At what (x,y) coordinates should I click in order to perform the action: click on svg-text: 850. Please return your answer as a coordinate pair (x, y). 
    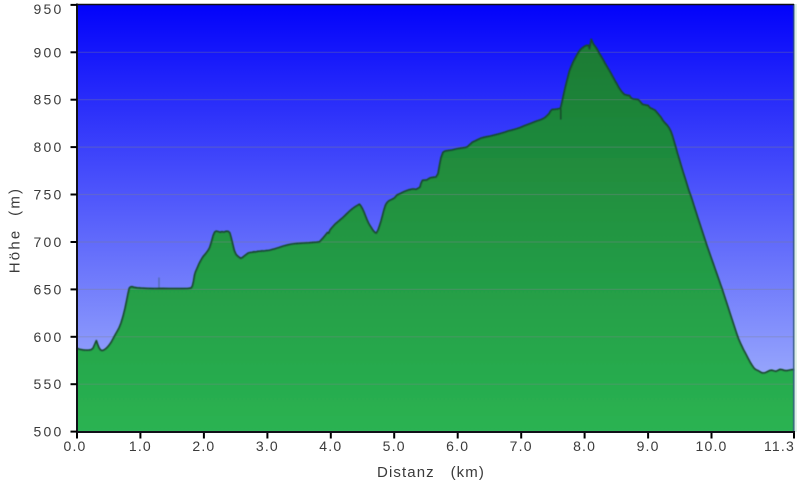
    Looking at the image, I should click on (49, 100).